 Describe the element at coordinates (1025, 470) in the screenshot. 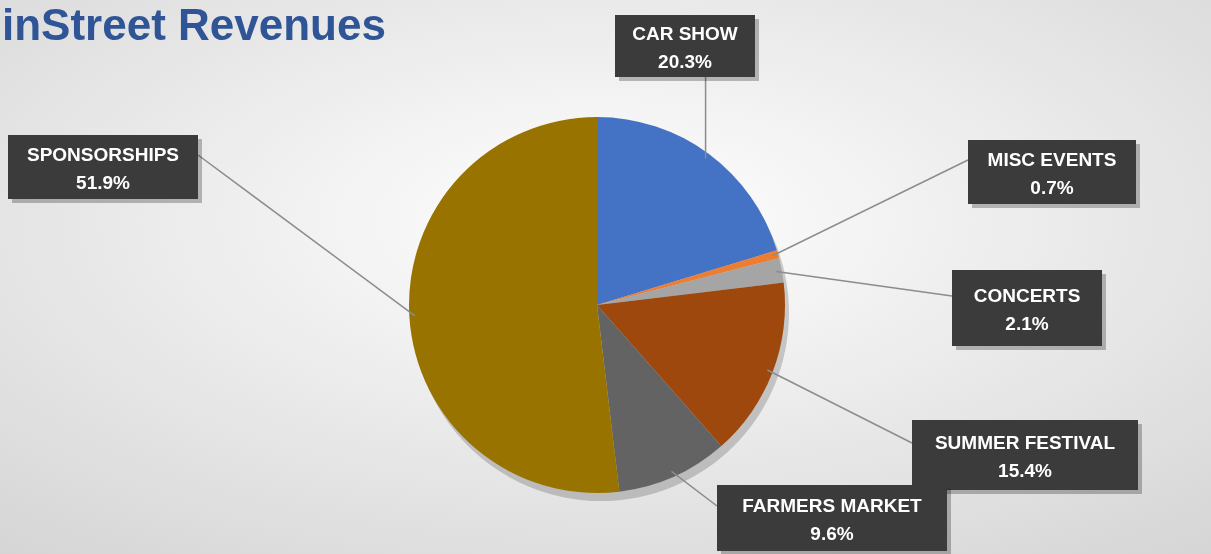

I see `data-label: 15.4%` at that location.